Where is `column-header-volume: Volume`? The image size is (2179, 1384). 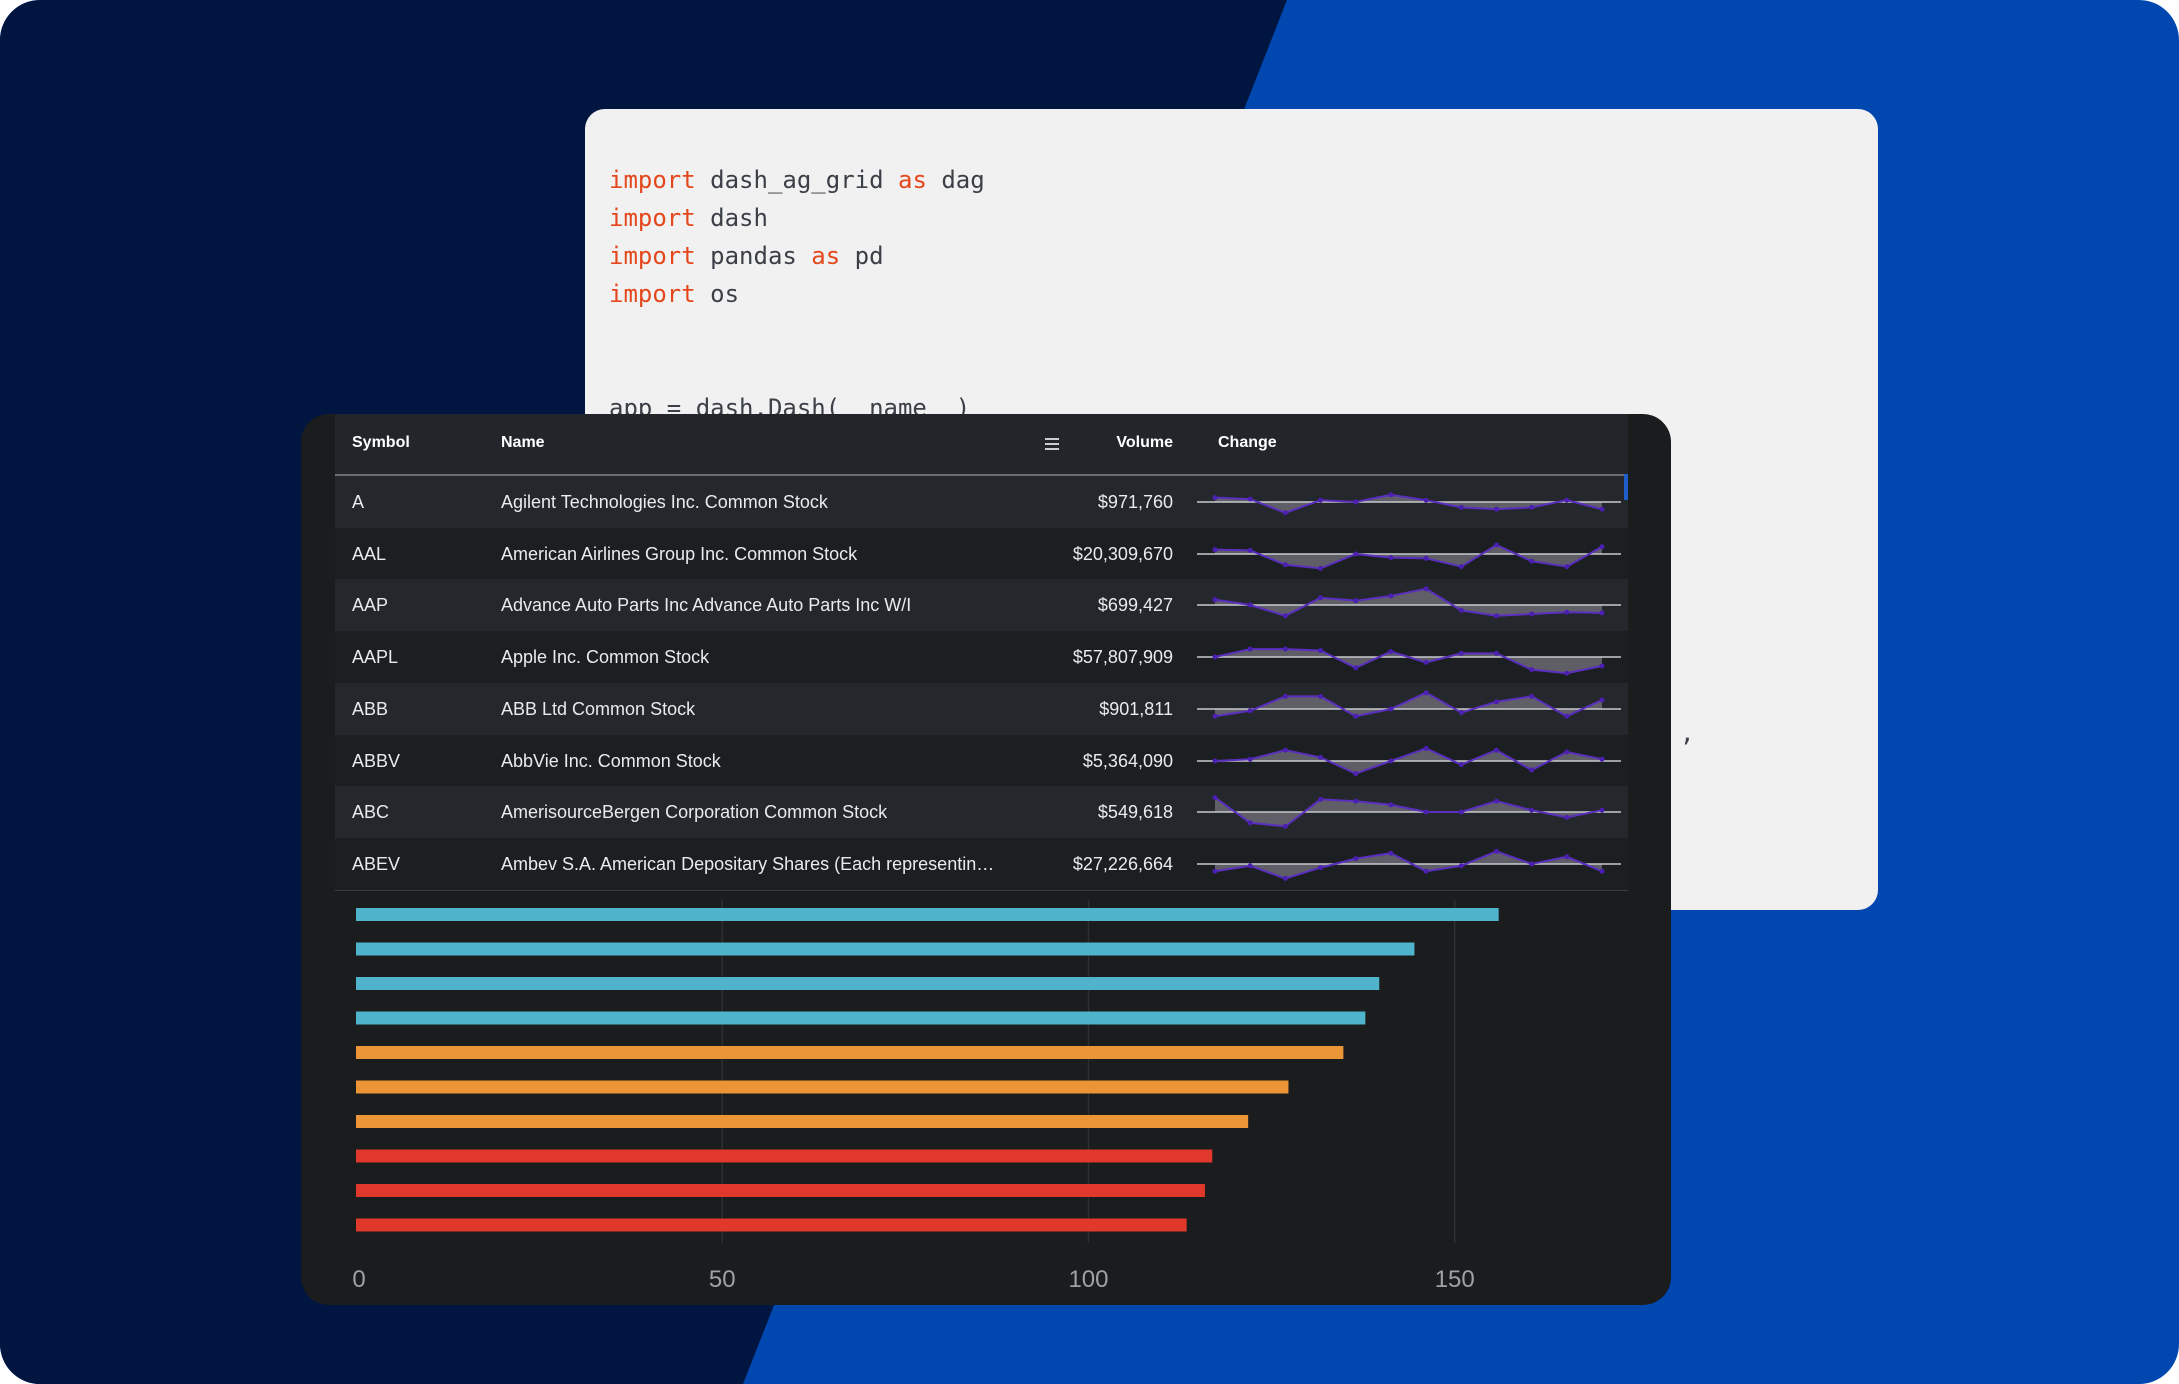
column-header-volume: Volume is located at coordinates (1144, 442).